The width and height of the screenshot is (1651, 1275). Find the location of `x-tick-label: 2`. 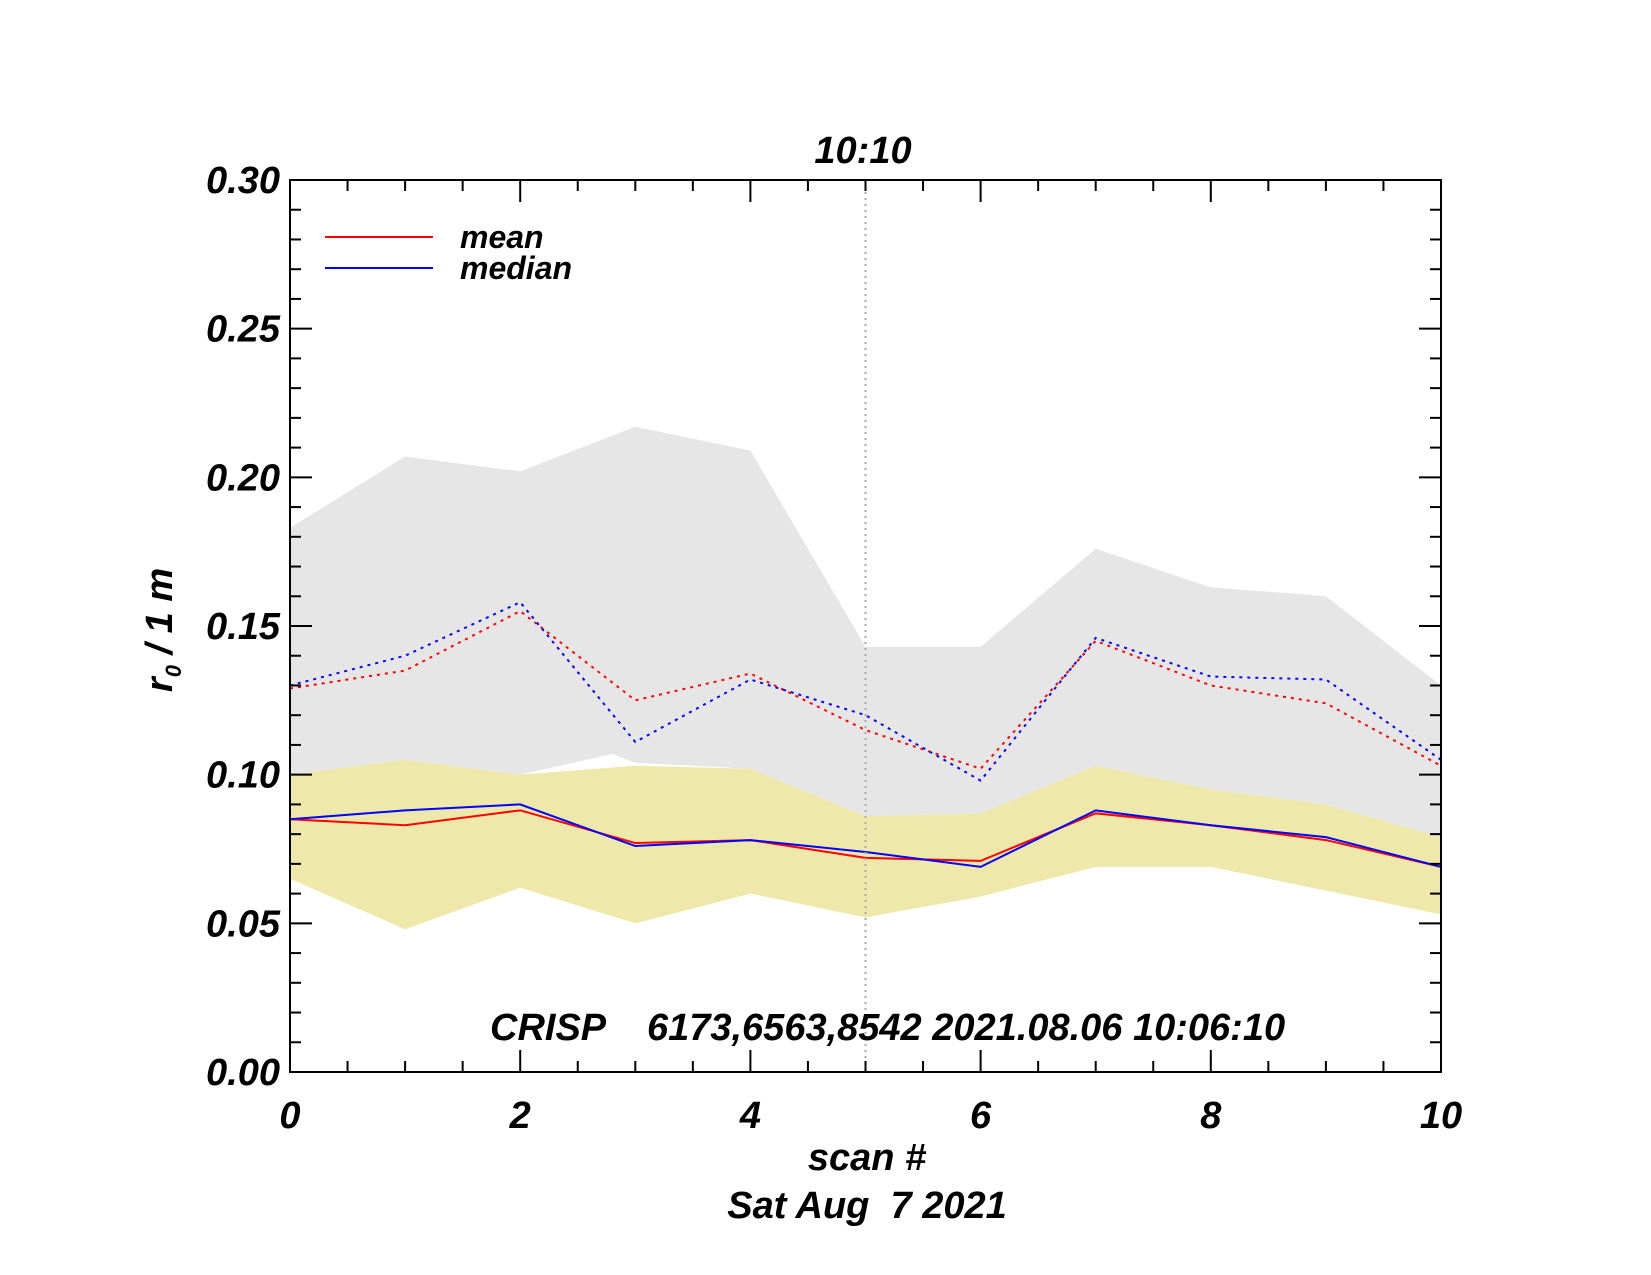

x-tick-label: 2 is located at coordinates (520, 1116).